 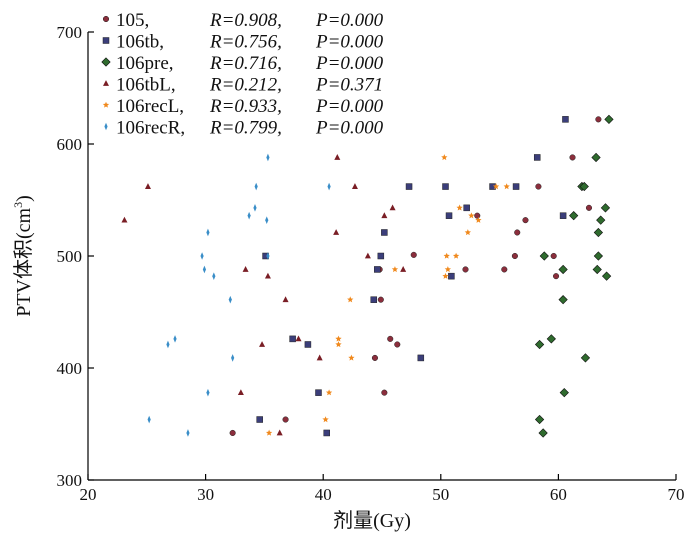 I want to click on y-ticks: 300 400 500 600 700, so click(x=75, y=256).